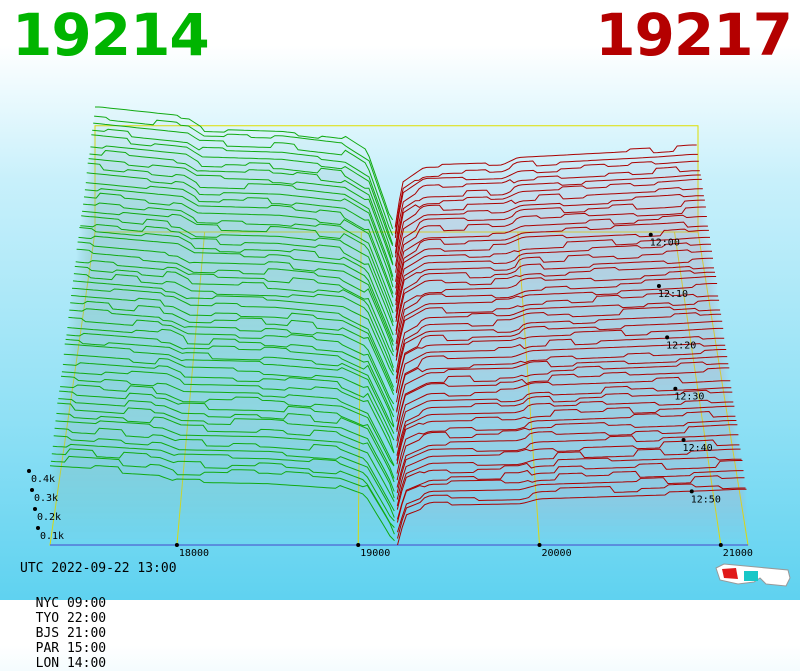 The width and height of the screenshot is (800, 671). What do you see at coordinates (681, 345) in the screenshot?
I see `time-tick-label: 12:20` at bounding box center [681, 345].